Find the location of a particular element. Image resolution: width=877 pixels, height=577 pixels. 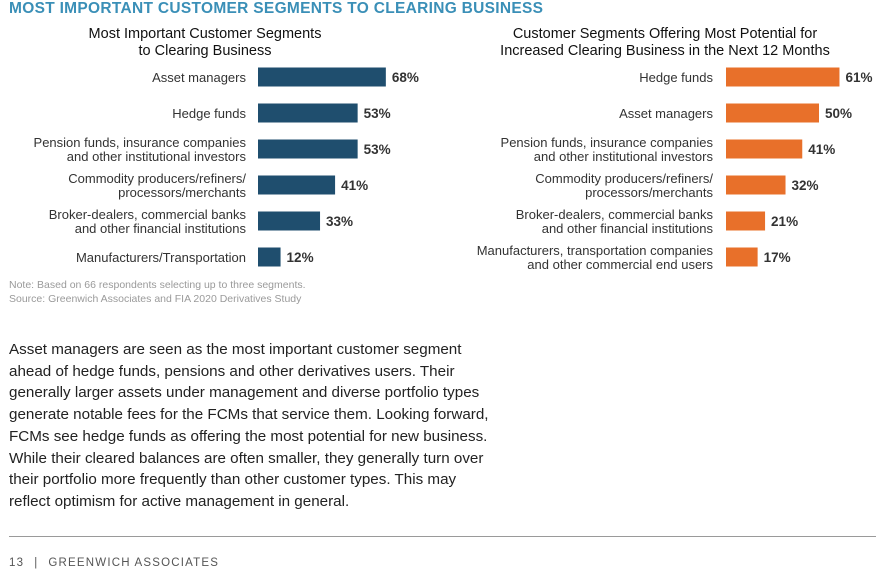

category-label-potential-0: Hedge funds is located at coordinates (676, 77).